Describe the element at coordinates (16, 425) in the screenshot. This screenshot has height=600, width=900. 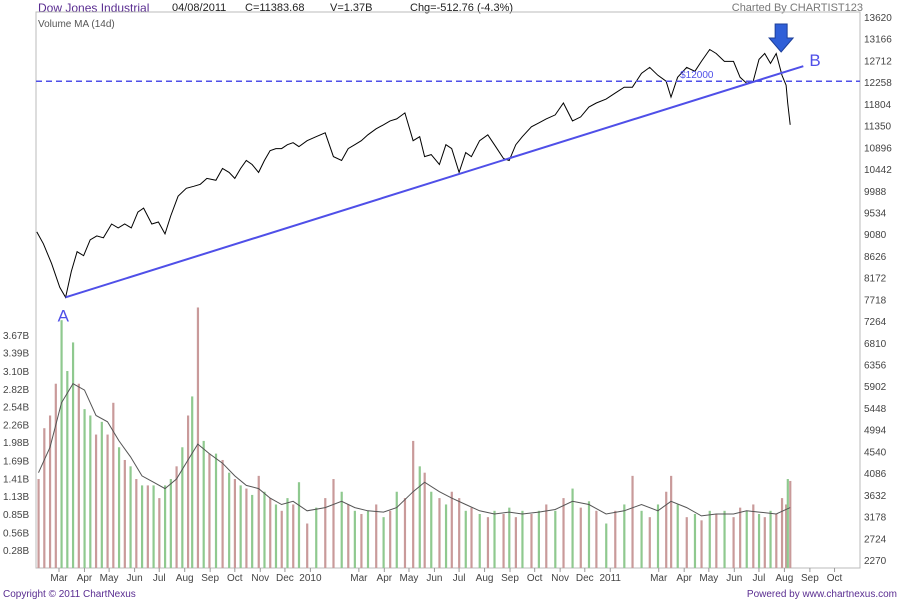
I see `volume-axis-tick-label: 2.26B` at that location.